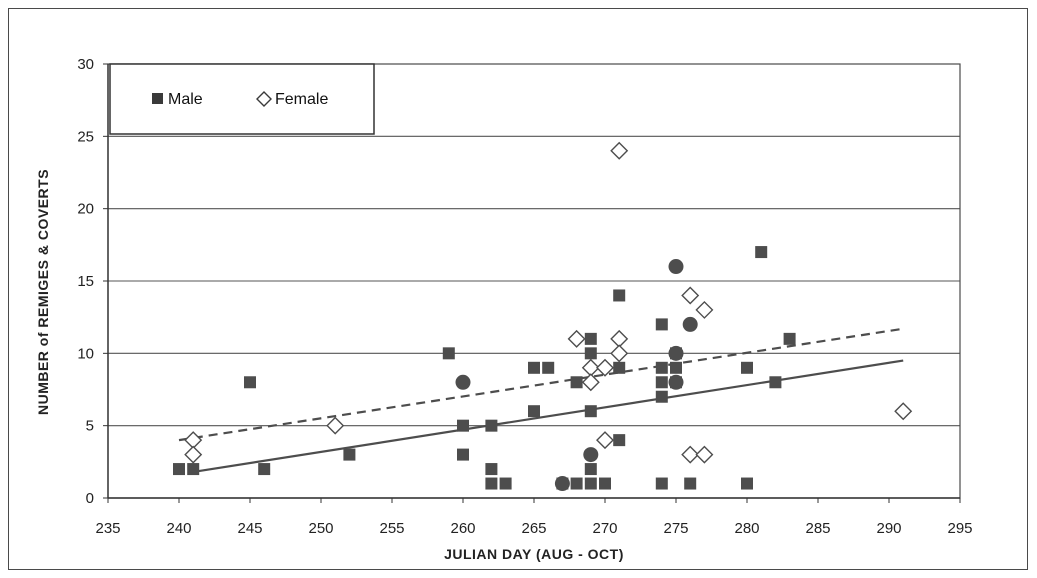 This screenshot has height=578, width=1037. I want to click on y-axis-label: NUMBER of REMIGES & COVERTS, so click(43, 292).